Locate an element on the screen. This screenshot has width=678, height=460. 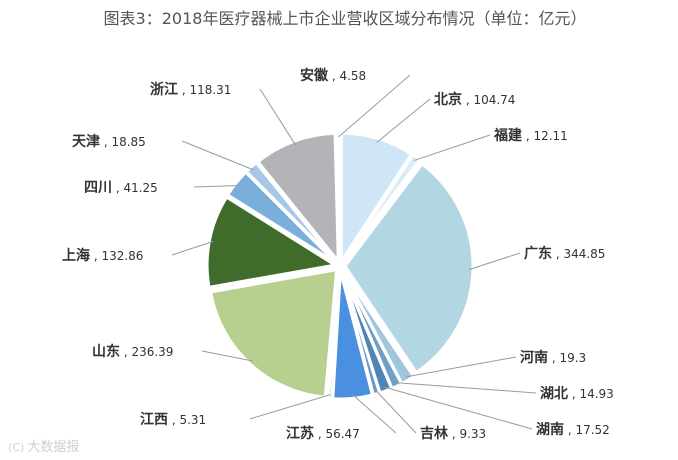
slice-label-5: 湖南 , 17.52 is located at coordinates (573, 429).